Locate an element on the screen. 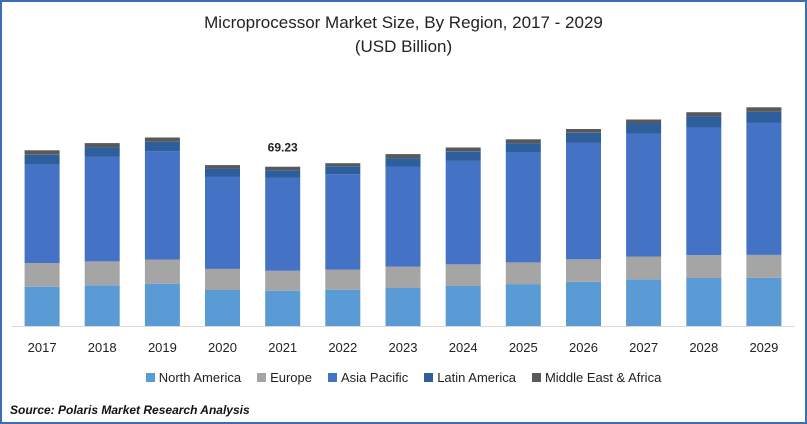  bar-segment-2019-asia-pacific is located at coordinates (162, 205).